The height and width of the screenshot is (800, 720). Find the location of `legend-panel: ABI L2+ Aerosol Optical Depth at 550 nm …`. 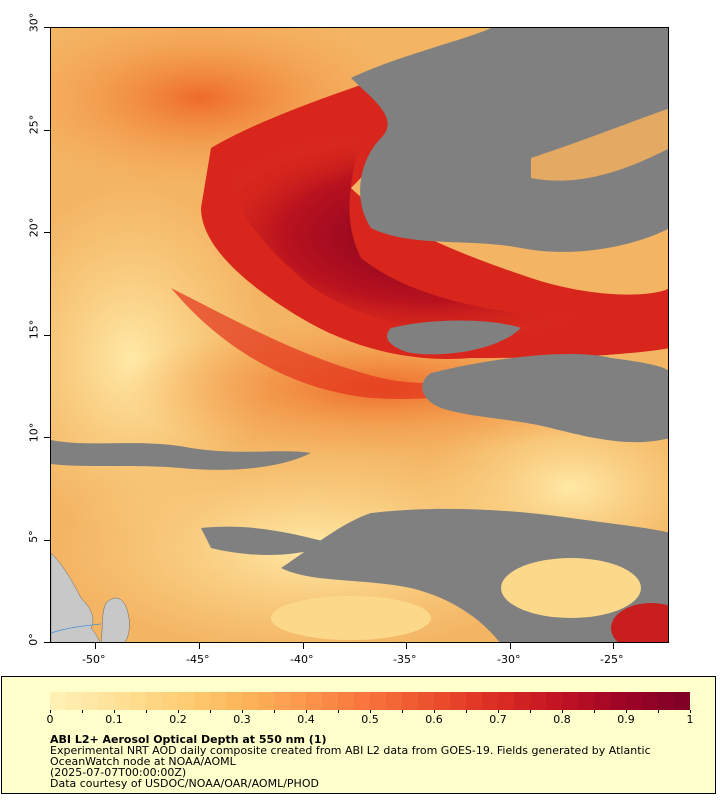

legend-panel: ABI L2+ Aerosol Optical Depth at 550 nm … is located at coordinates (358, 735).